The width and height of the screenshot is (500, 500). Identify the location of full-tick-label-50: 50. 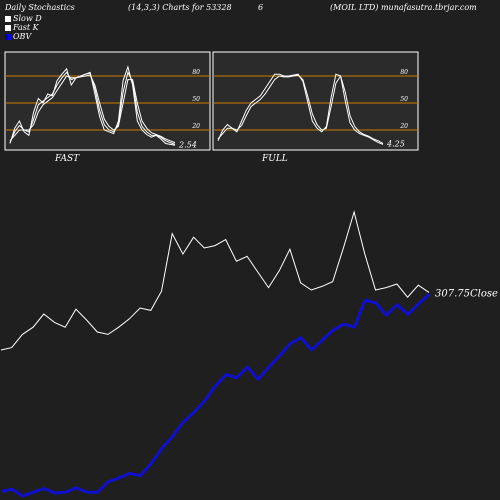
(404, 99).